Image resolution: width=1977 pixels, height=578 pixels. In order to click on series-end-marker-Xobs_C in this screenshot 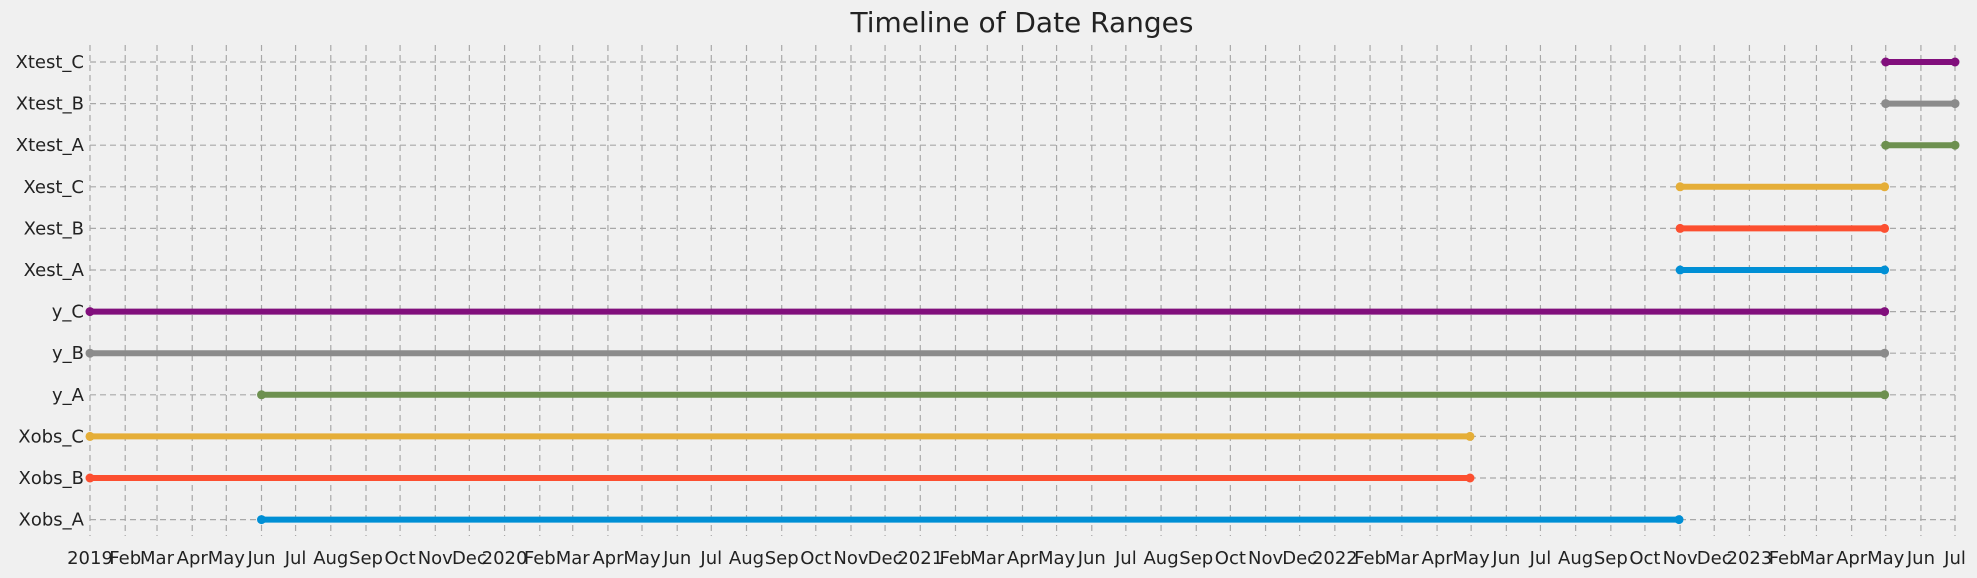, I will do `click(1470, 436)`.